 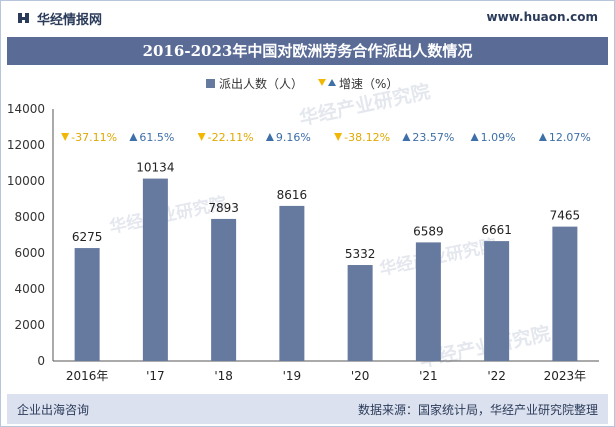 What do you see at coordinates (332, 82) in the screenshot?
I see `legend-up-triangle-icon` at bounding box center [332, 82].